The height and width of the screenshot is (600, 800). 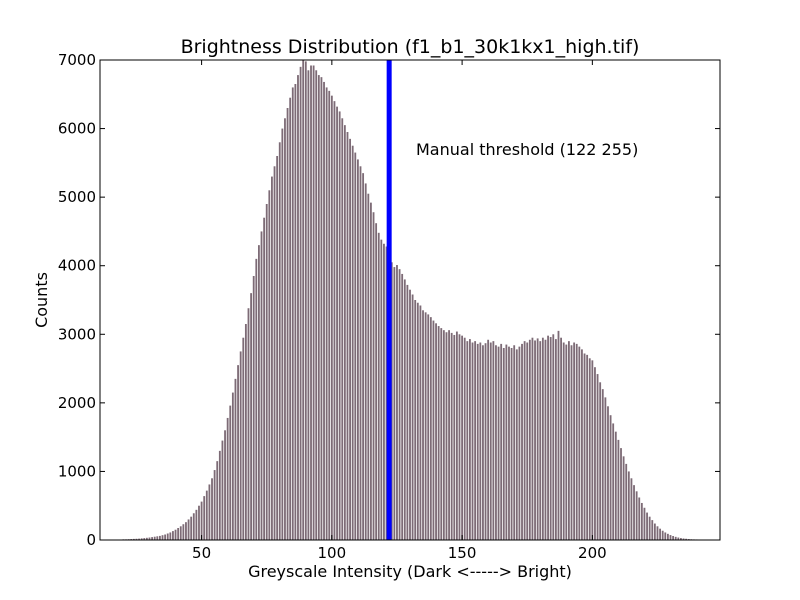 I want to click on y-tick-label: 7000, so click(x=77, y=60).